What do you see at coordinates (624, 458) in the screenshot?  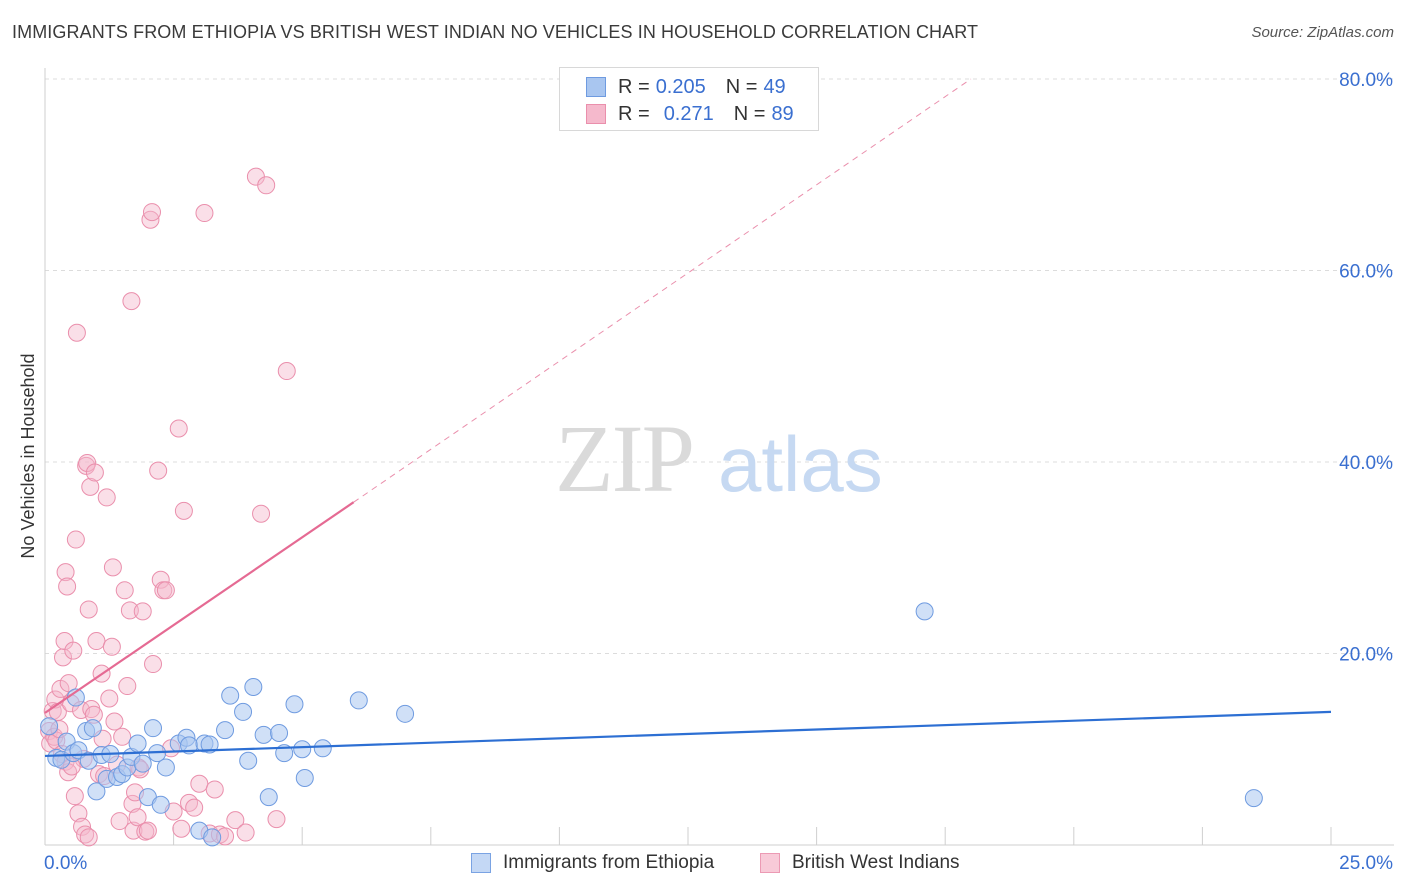 I see `watermark-zip: ZIP` at bounding box center [624, 458].